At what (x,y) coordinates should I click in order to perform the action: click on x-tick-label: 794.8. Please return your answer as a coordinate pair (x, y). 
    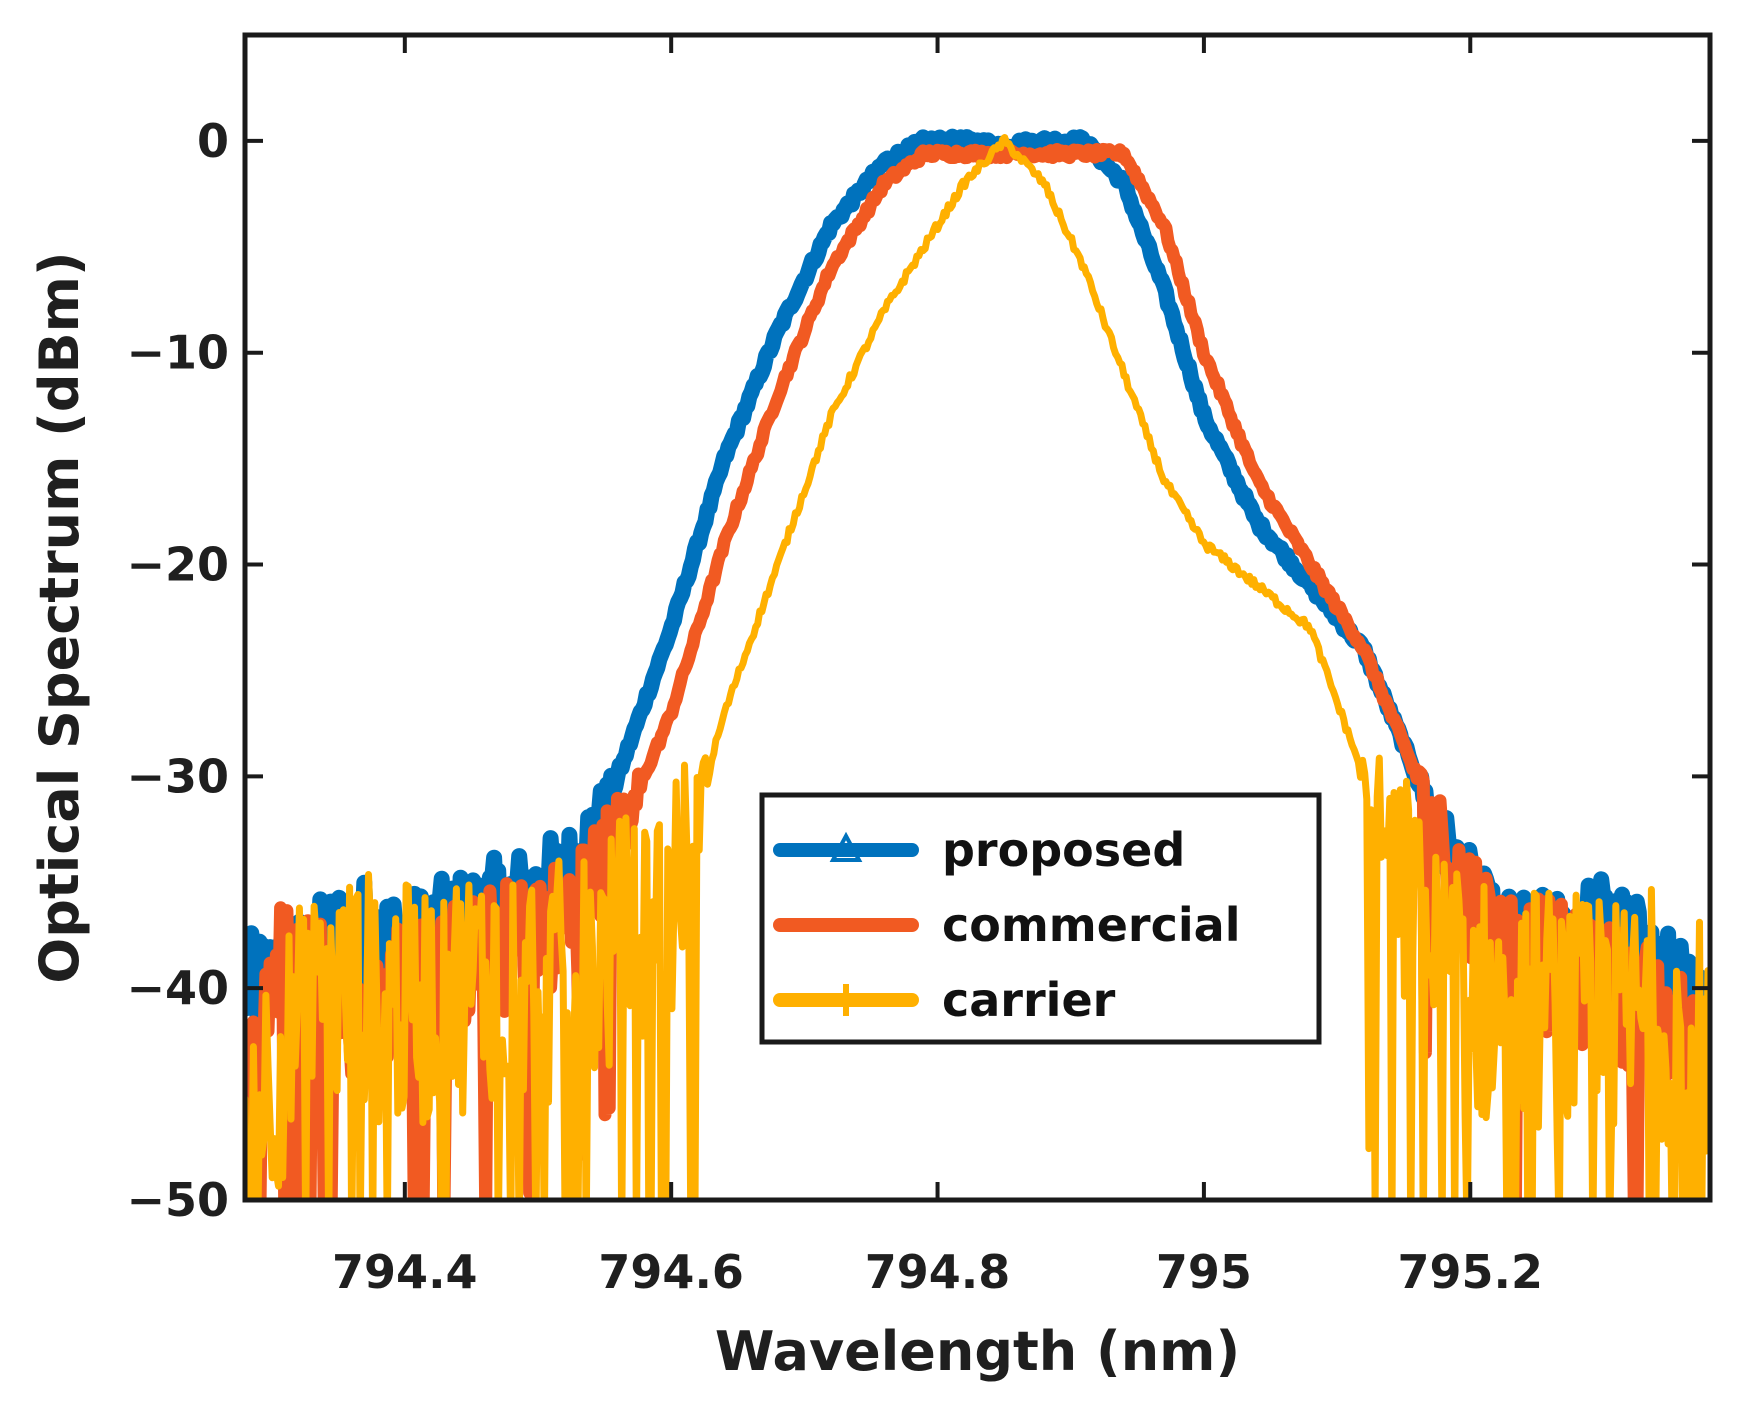
    Looking at the image, I should click on (938, 1272).